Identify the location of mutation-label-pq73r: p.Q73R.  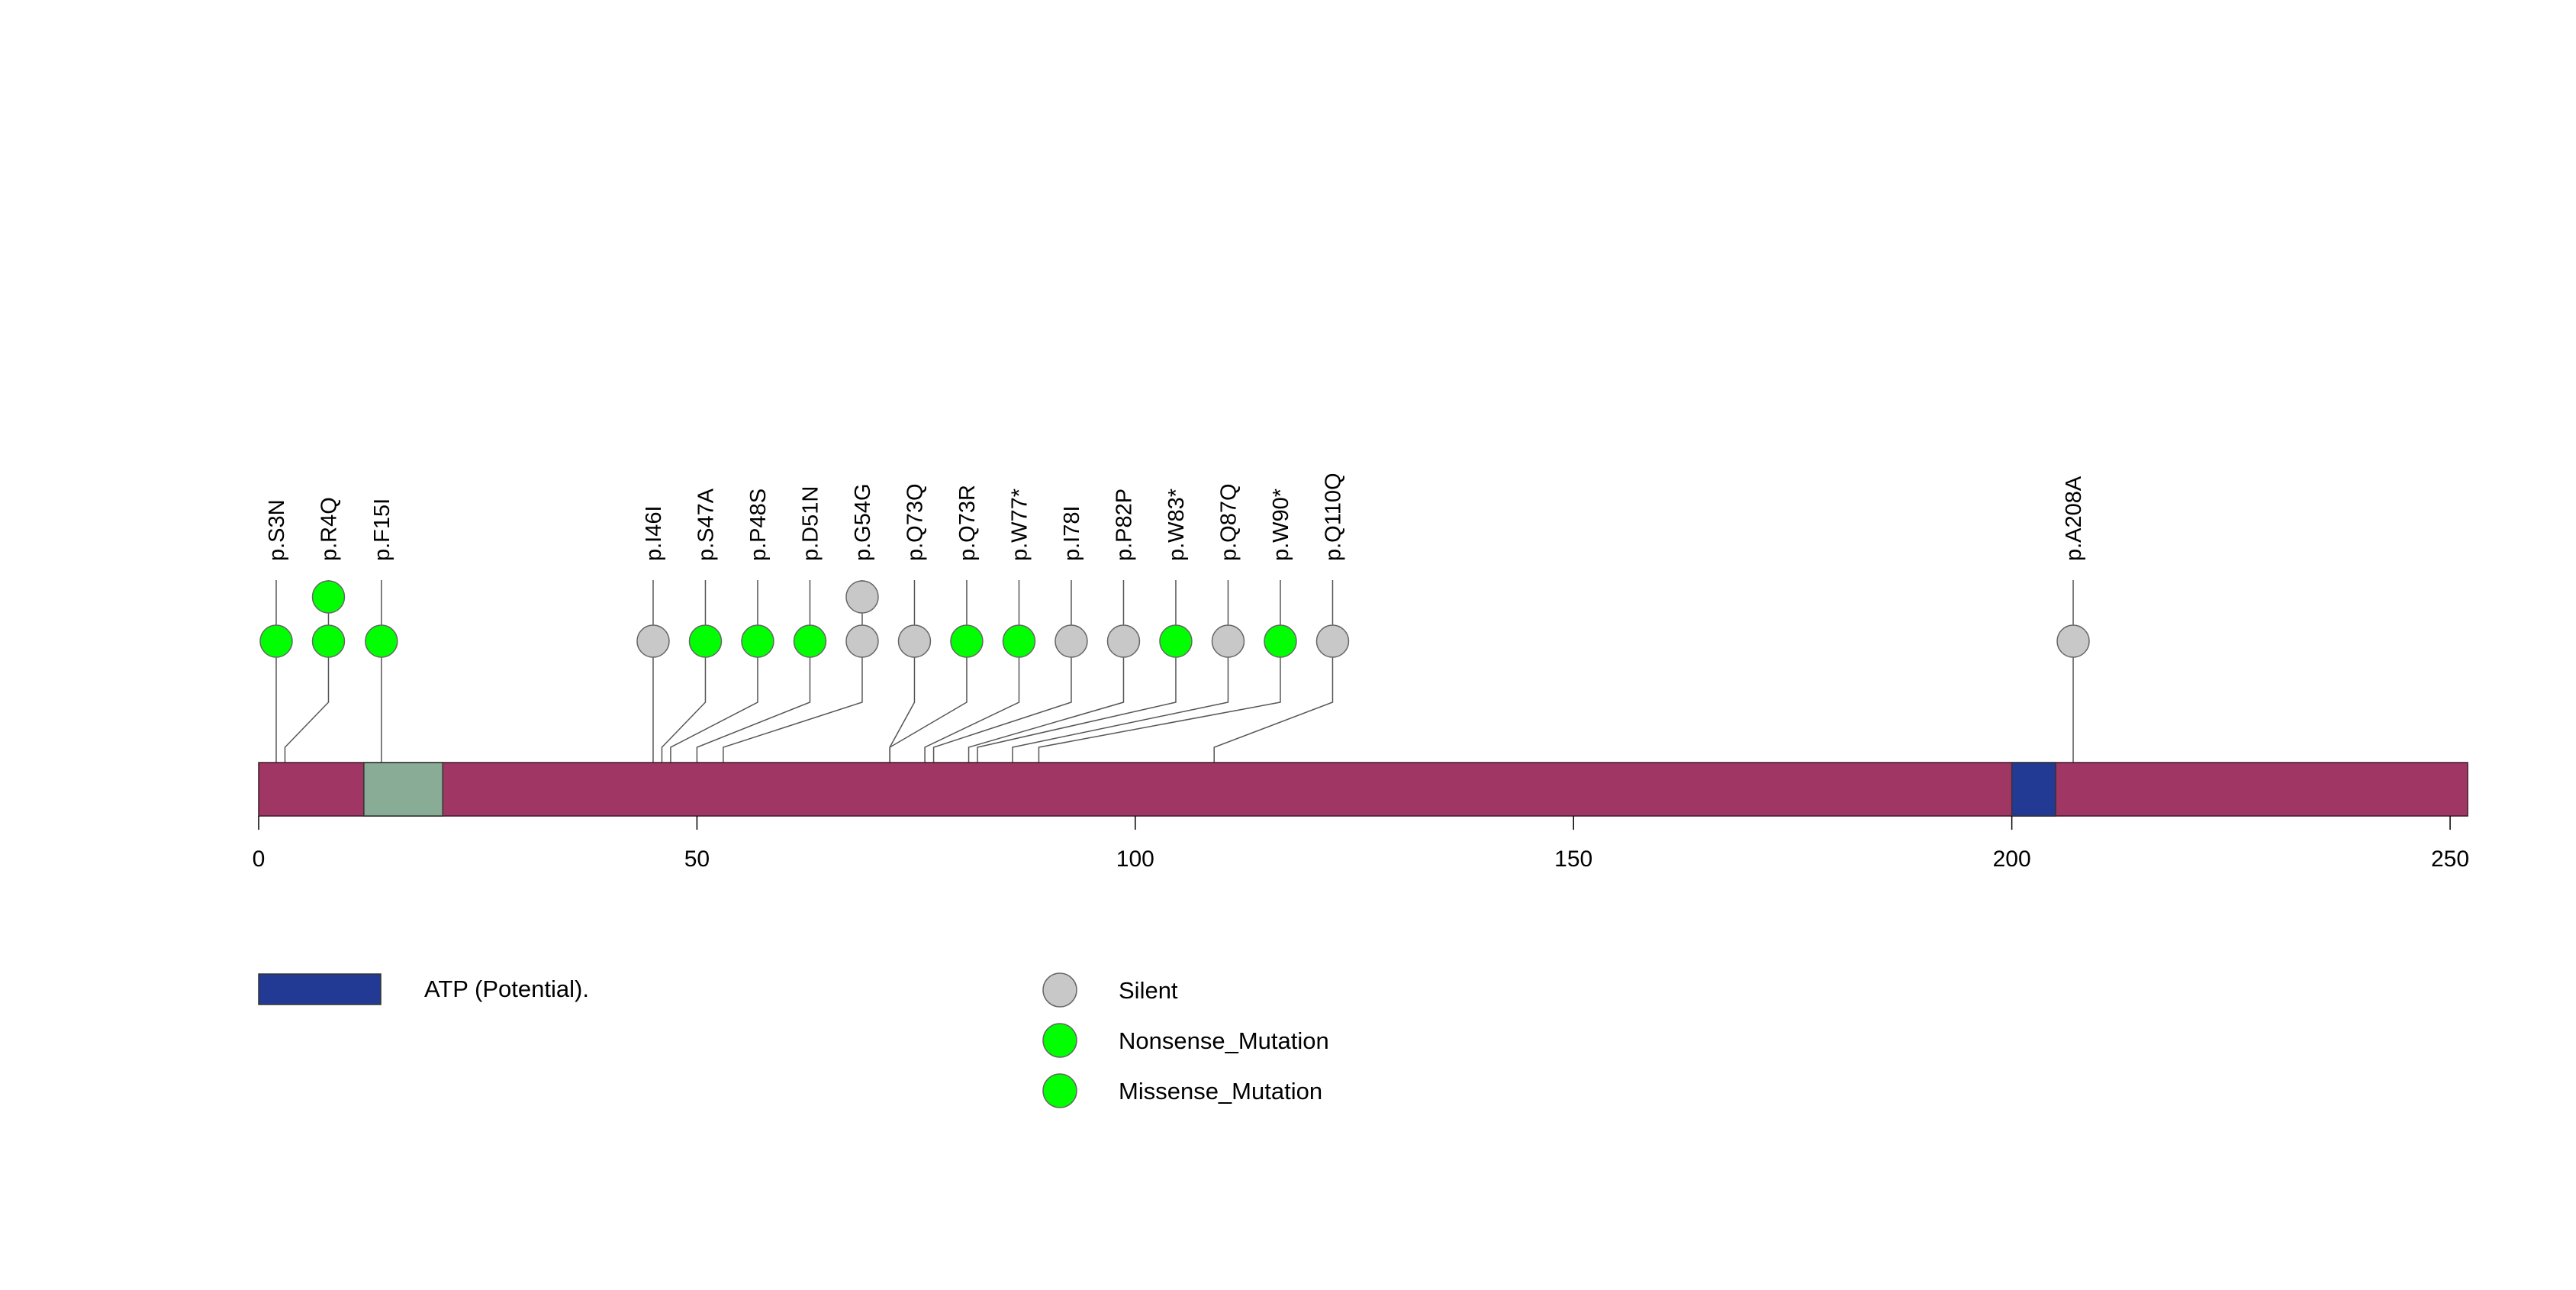
(967, 523).